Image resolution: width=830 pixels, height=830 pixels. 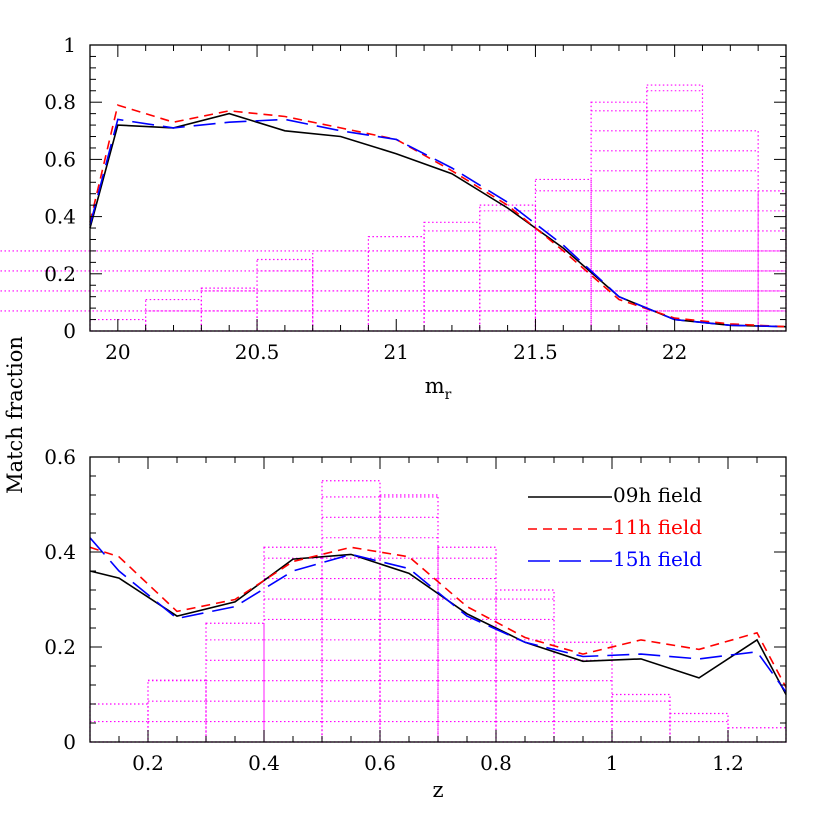 I want to click on x-axis-label: z, so click(x=437, y=790).